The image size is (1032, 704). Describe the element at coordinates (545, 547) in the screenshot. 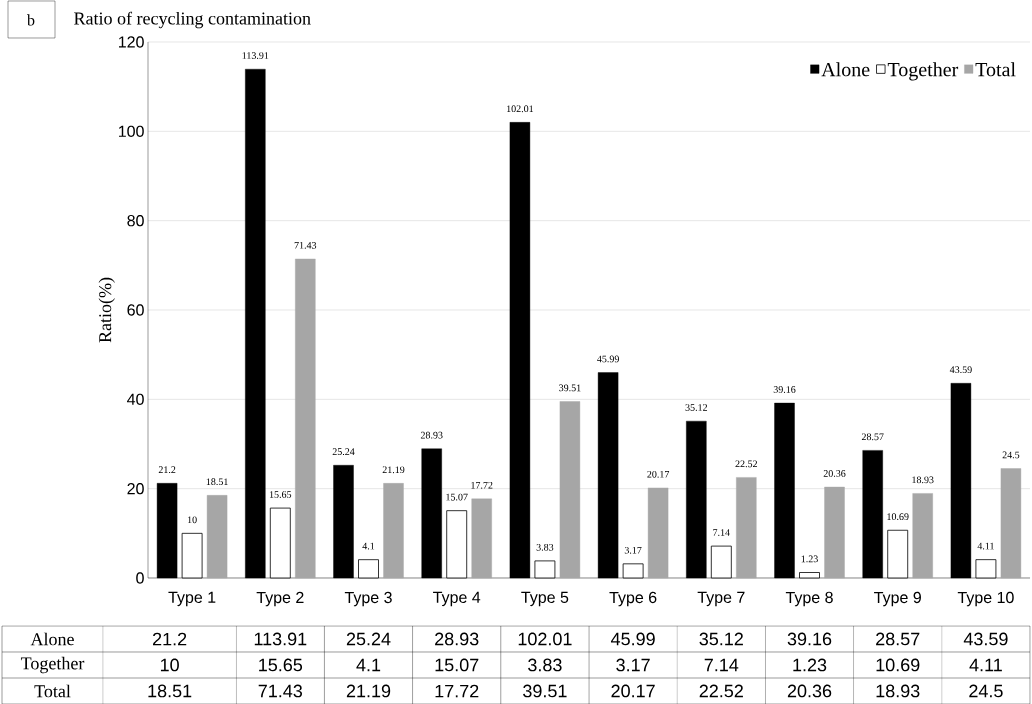

I see `text: 3.83` at that location.